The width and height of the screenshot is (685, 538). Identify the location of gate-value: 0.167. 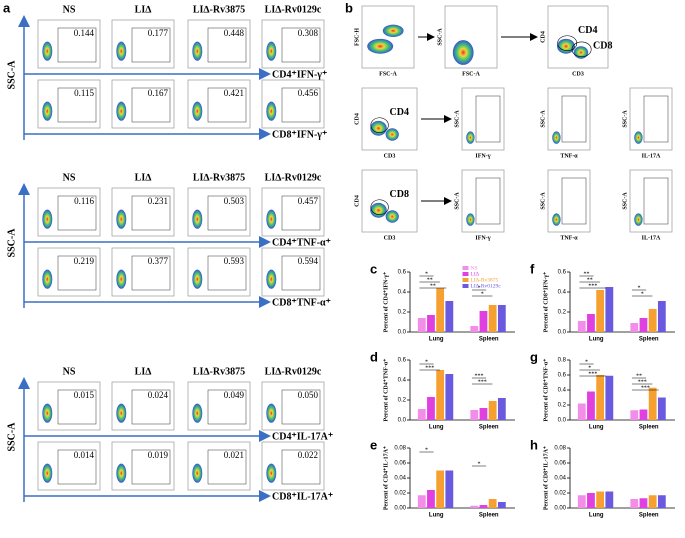
(158, 93).